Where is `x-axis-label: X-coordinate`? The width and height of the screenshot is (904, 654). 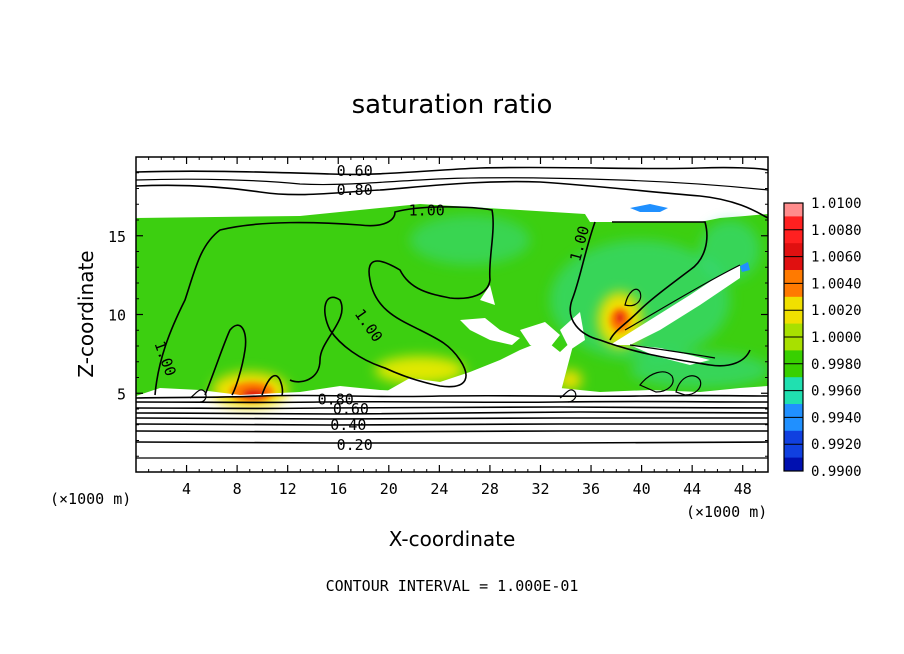
x-axis-label: X-coordinate is located at coordinates (452, 539).